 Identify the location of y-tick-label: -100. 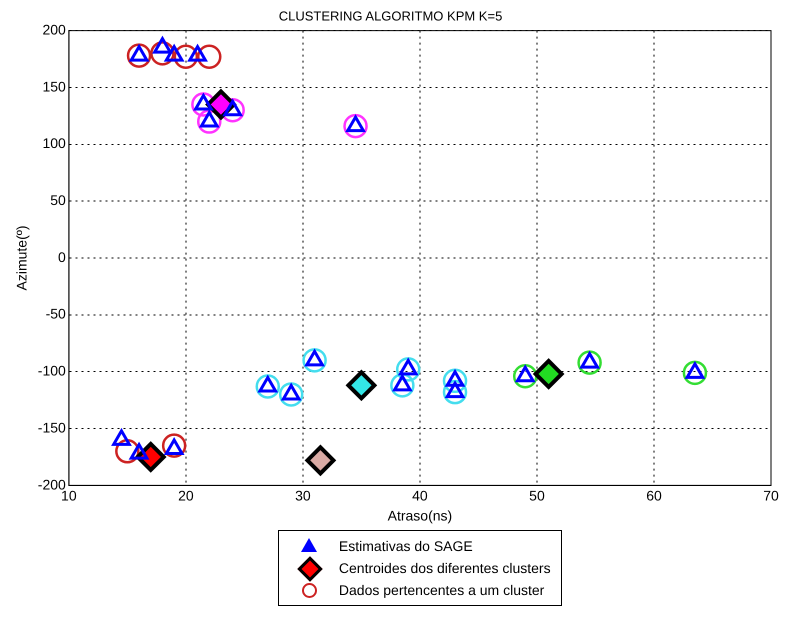
(52, 370).